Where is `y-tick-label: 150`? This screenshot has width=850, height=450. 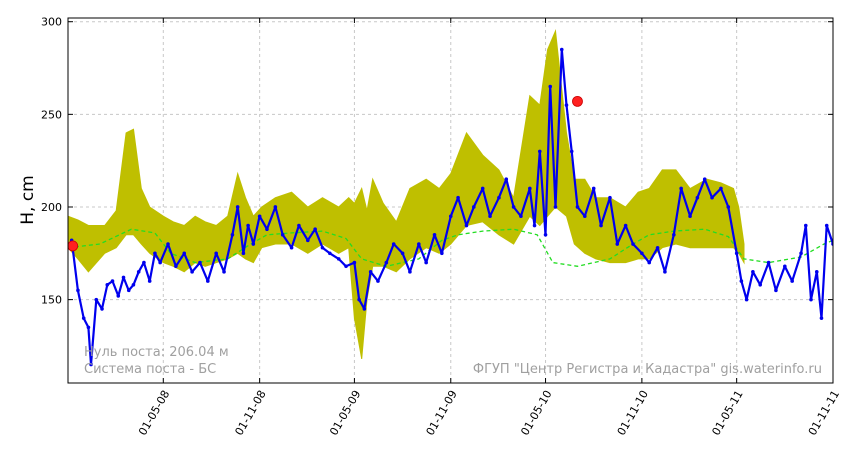 y-tick-label: 150 is located at coordinates (51, 300).